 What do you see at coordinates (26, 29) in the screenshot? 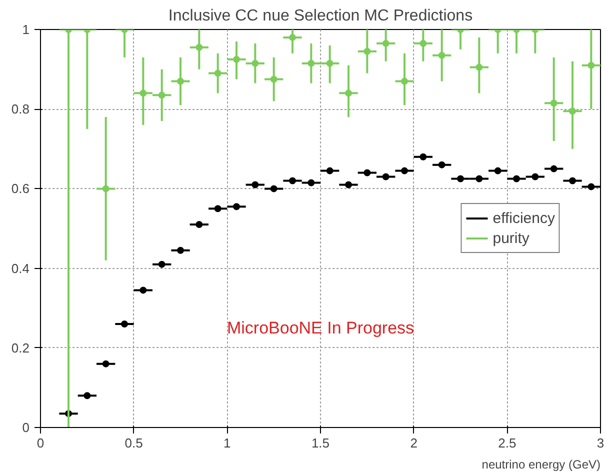
I see `y-tick-label: 1` at bounding box center [26, 29].